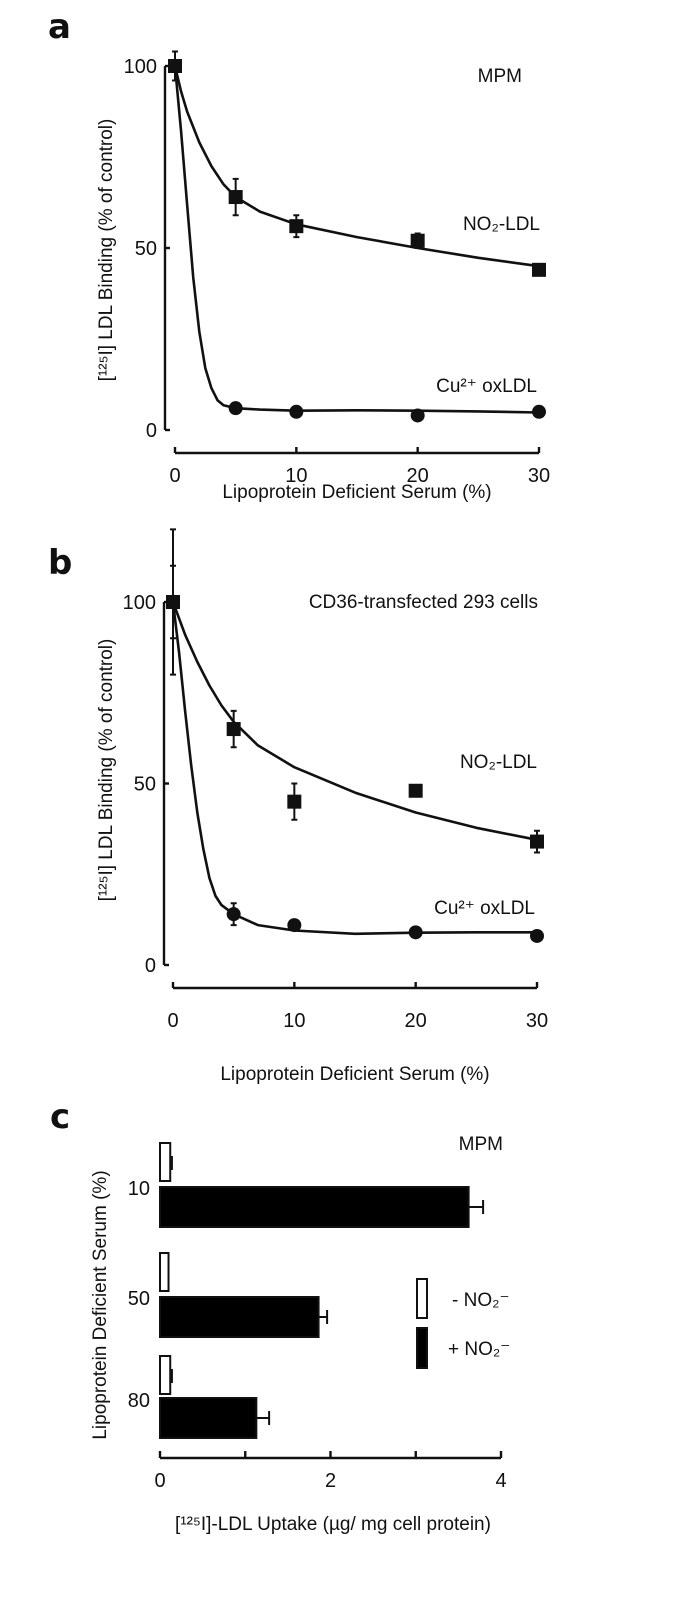  What do you see at coordinates (150, 966) in the screenshot?
I see `panel-b-y-tick-label: 0` at bounding box center [150, 966].